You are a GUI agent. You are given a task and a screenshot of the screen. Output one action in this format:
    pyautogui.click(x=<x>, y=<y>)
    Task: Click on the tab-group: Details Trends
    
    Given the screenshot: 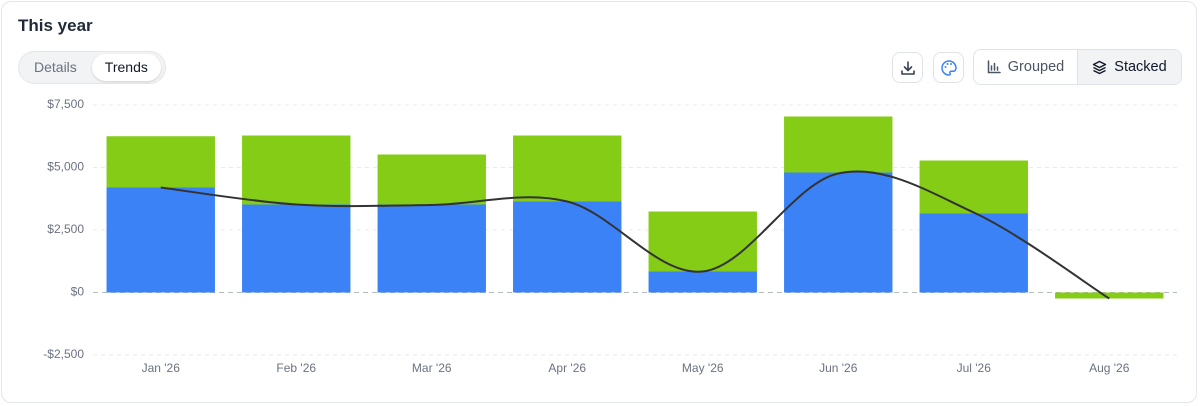 What is the action you would take?
    pyautogui.click(x=92, y=67)
    